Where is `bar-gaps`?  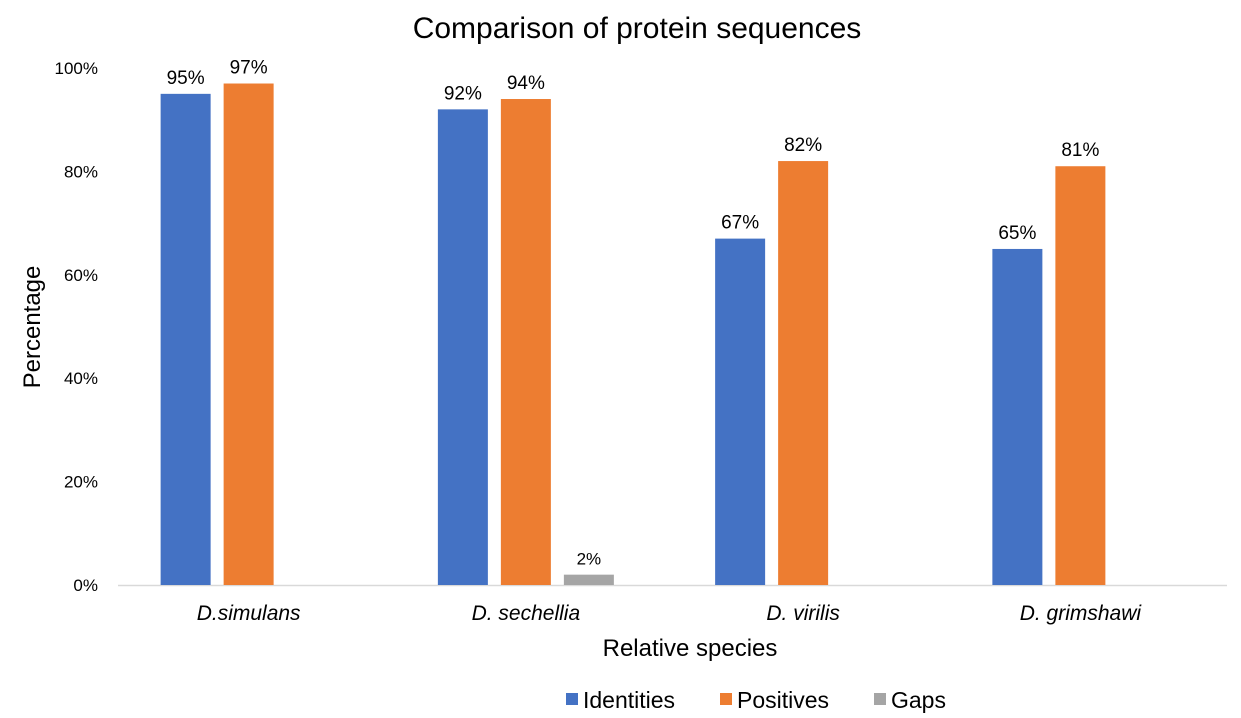
bar-gaps is located at coordinates (588, 579).